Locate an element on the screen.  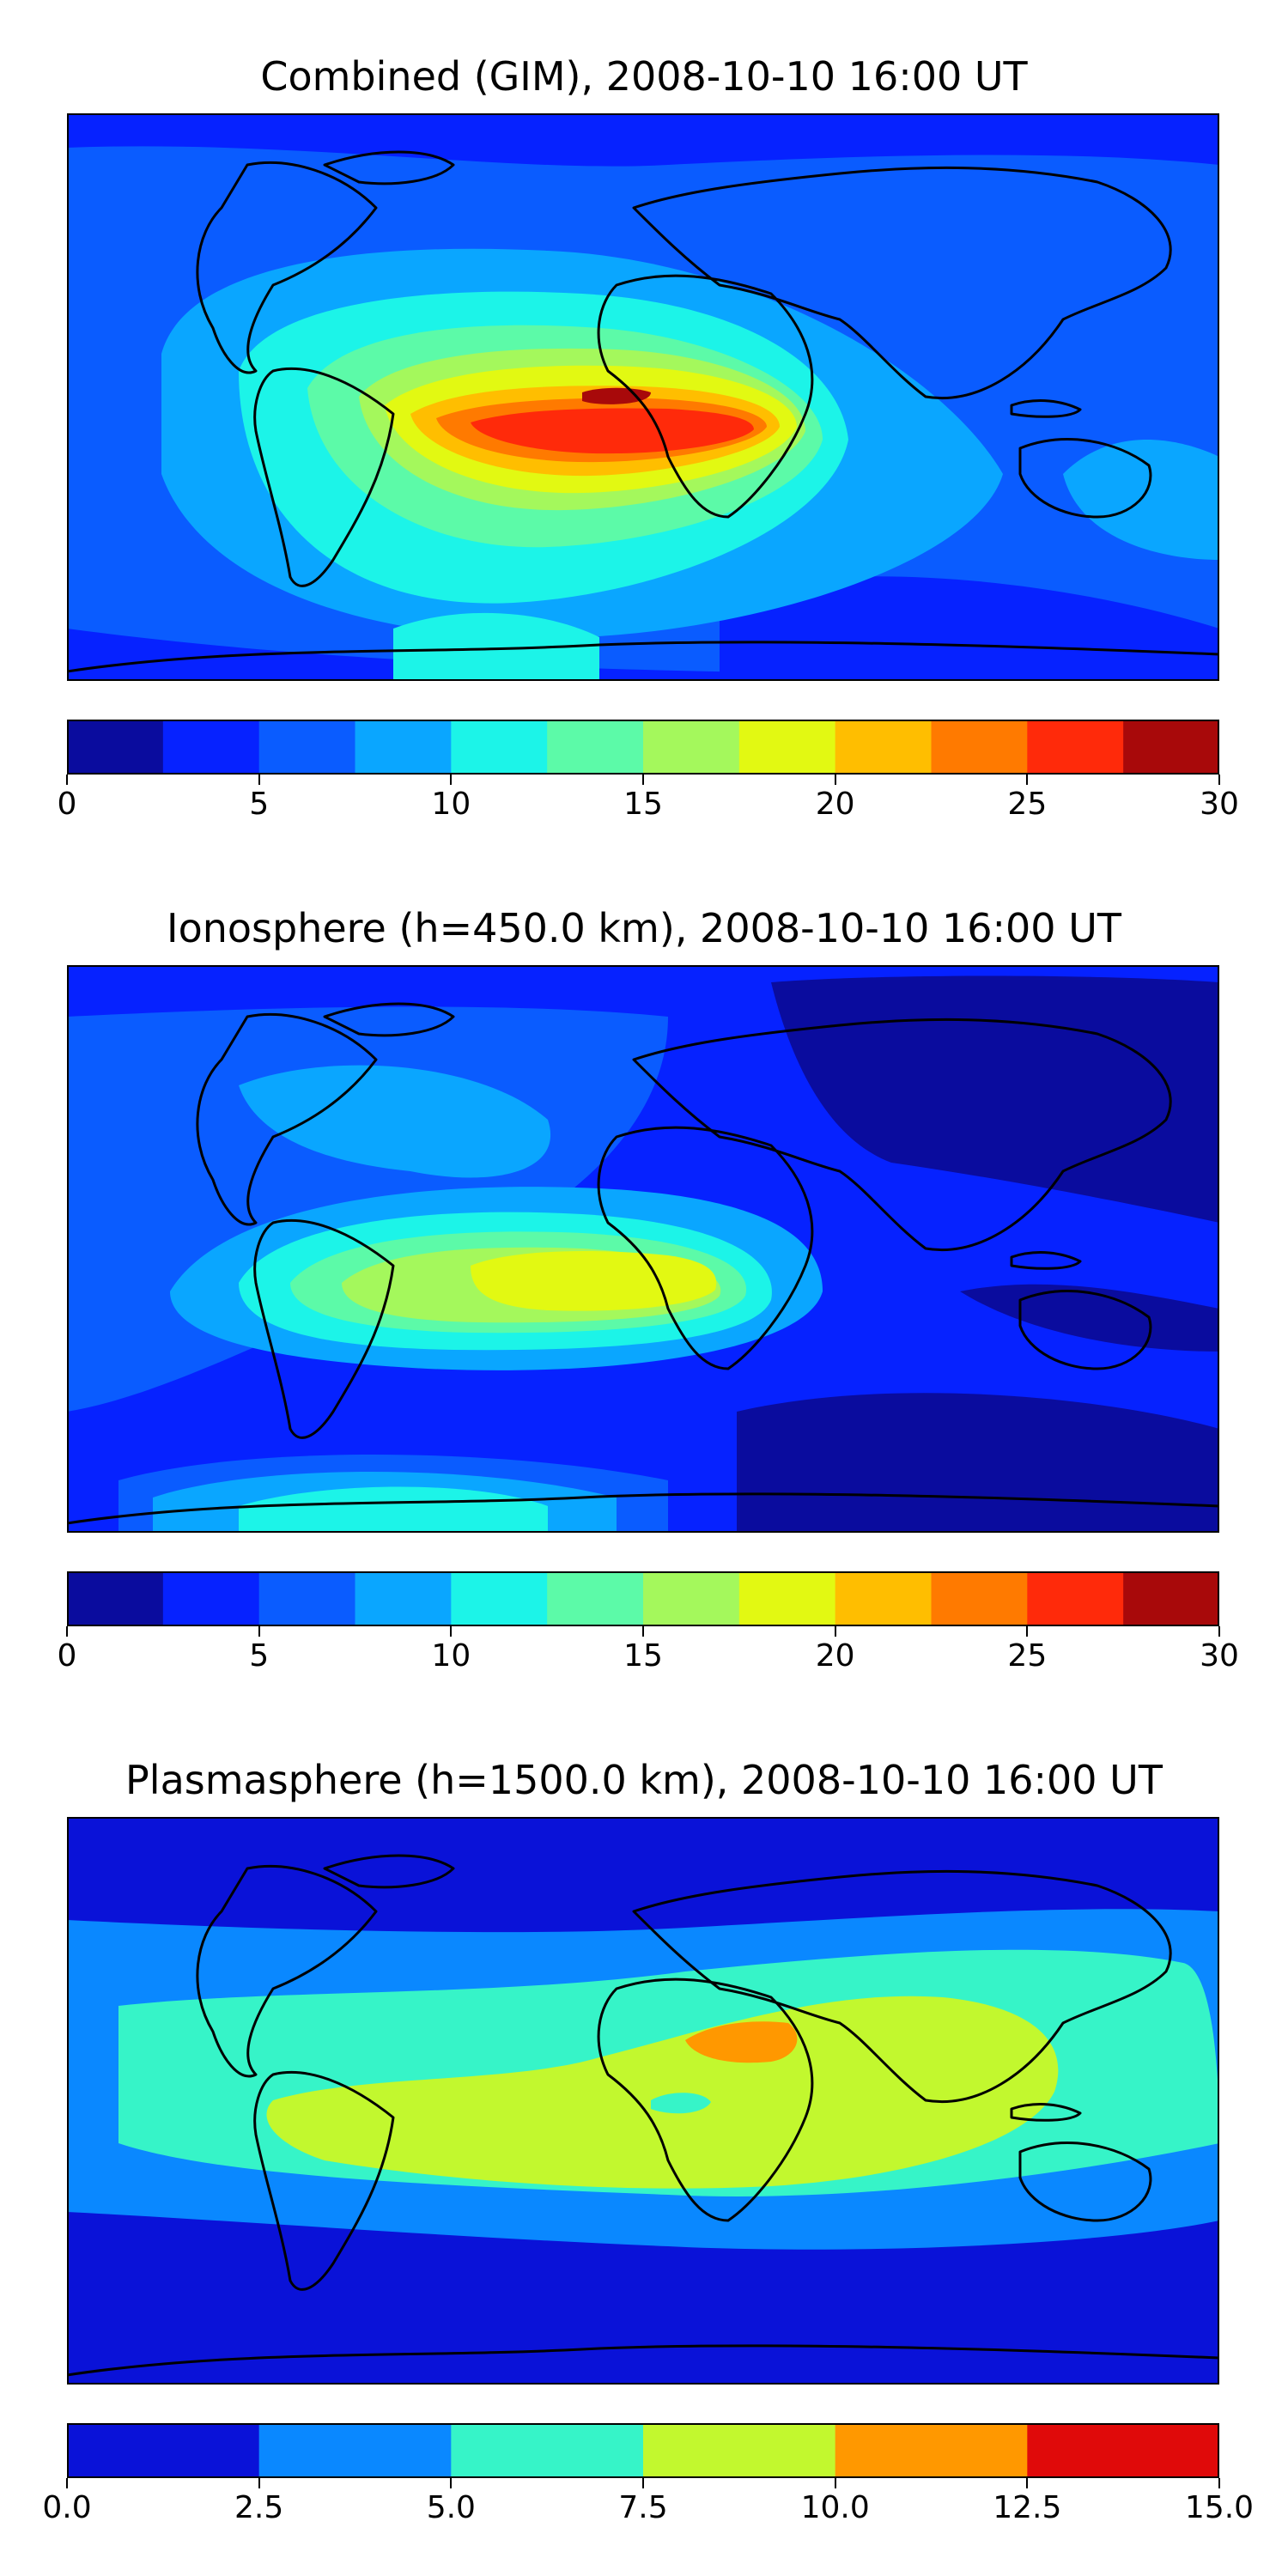
panel-2-colorbar-ticks: 0 5 10 15 20 25 30 is located at coordinates (649, 1652).